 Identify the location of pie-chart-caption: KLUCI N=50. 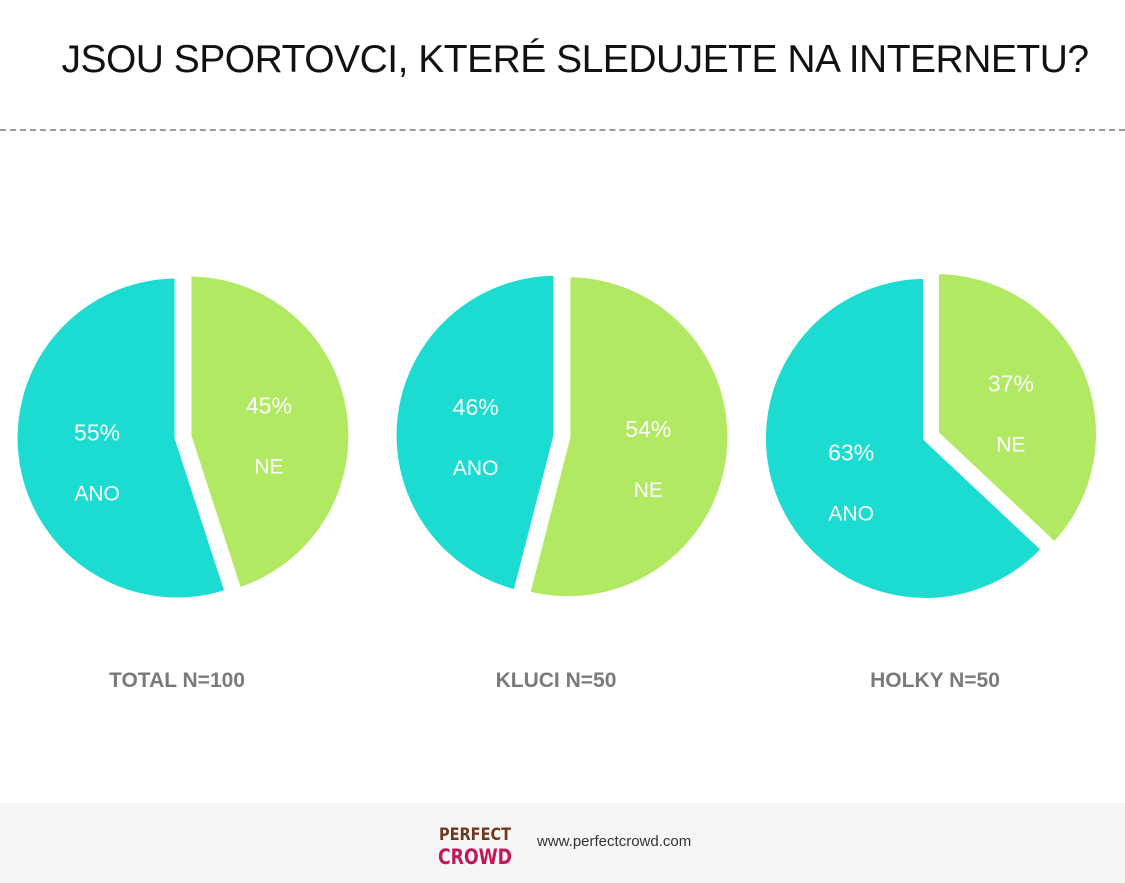
(556, 680).